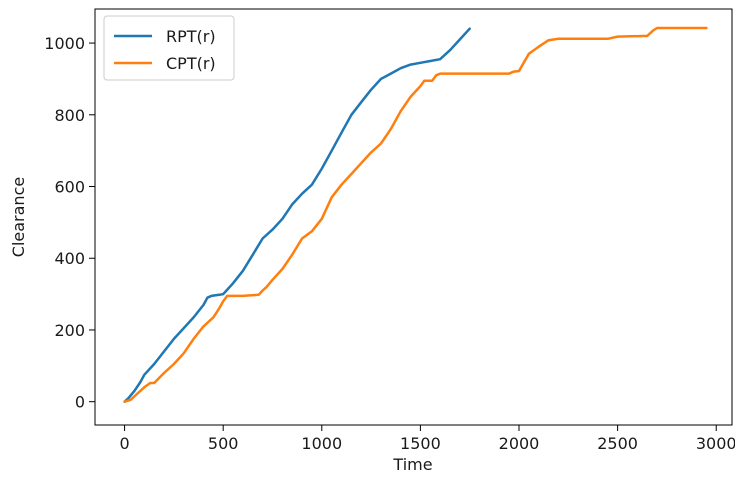 The width and height of the screenshot is (735, 477). I want to click on x-axis-ticks: 0 500 1000 1500 2000 2500 3000, so click(427, 439).